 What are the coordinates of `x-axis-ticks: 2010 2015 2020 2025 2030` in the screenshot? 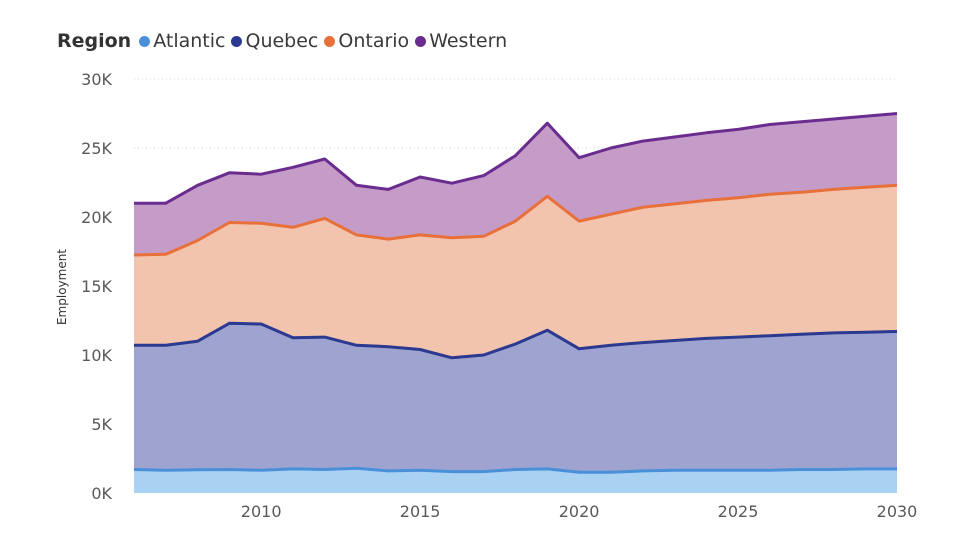 It's located at (579, 511).